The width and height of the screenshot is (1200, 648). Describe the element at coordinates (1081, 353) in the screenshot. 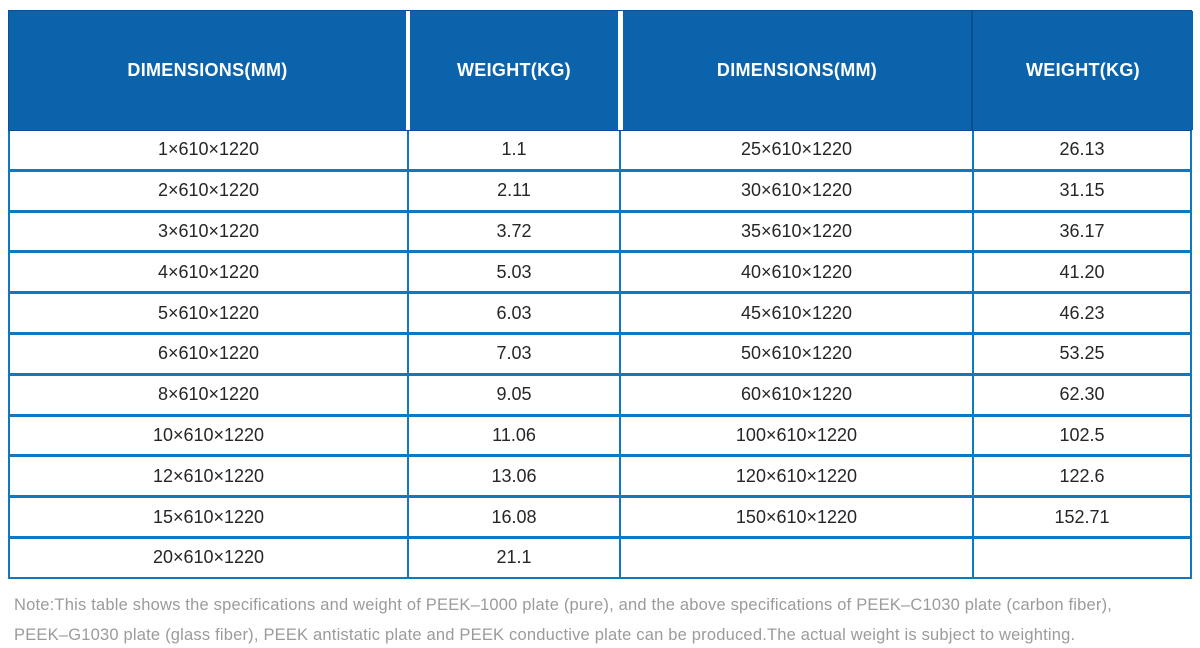

I see `weight-cell: 53.25` at that location.